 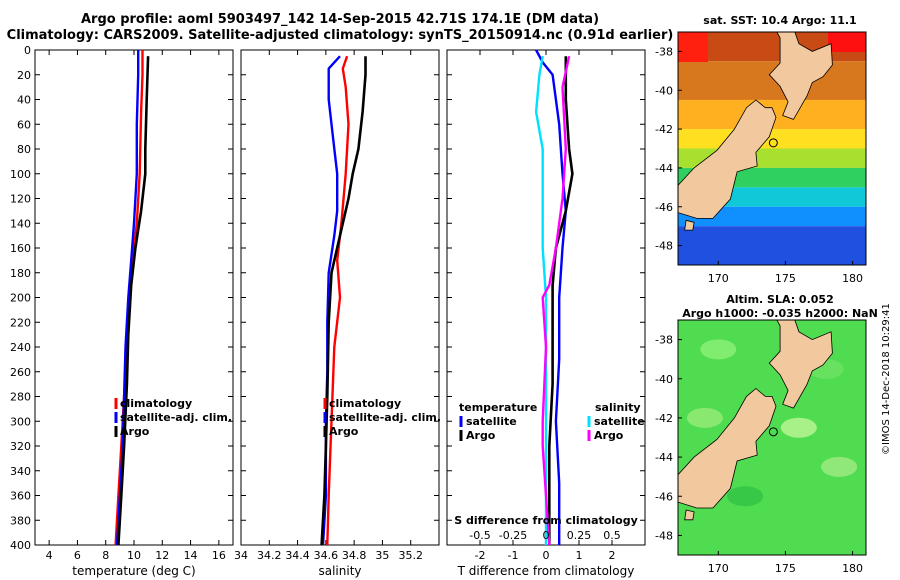 I want to click on map-sst-ytick-label: -48, so click(x=664, y=246).